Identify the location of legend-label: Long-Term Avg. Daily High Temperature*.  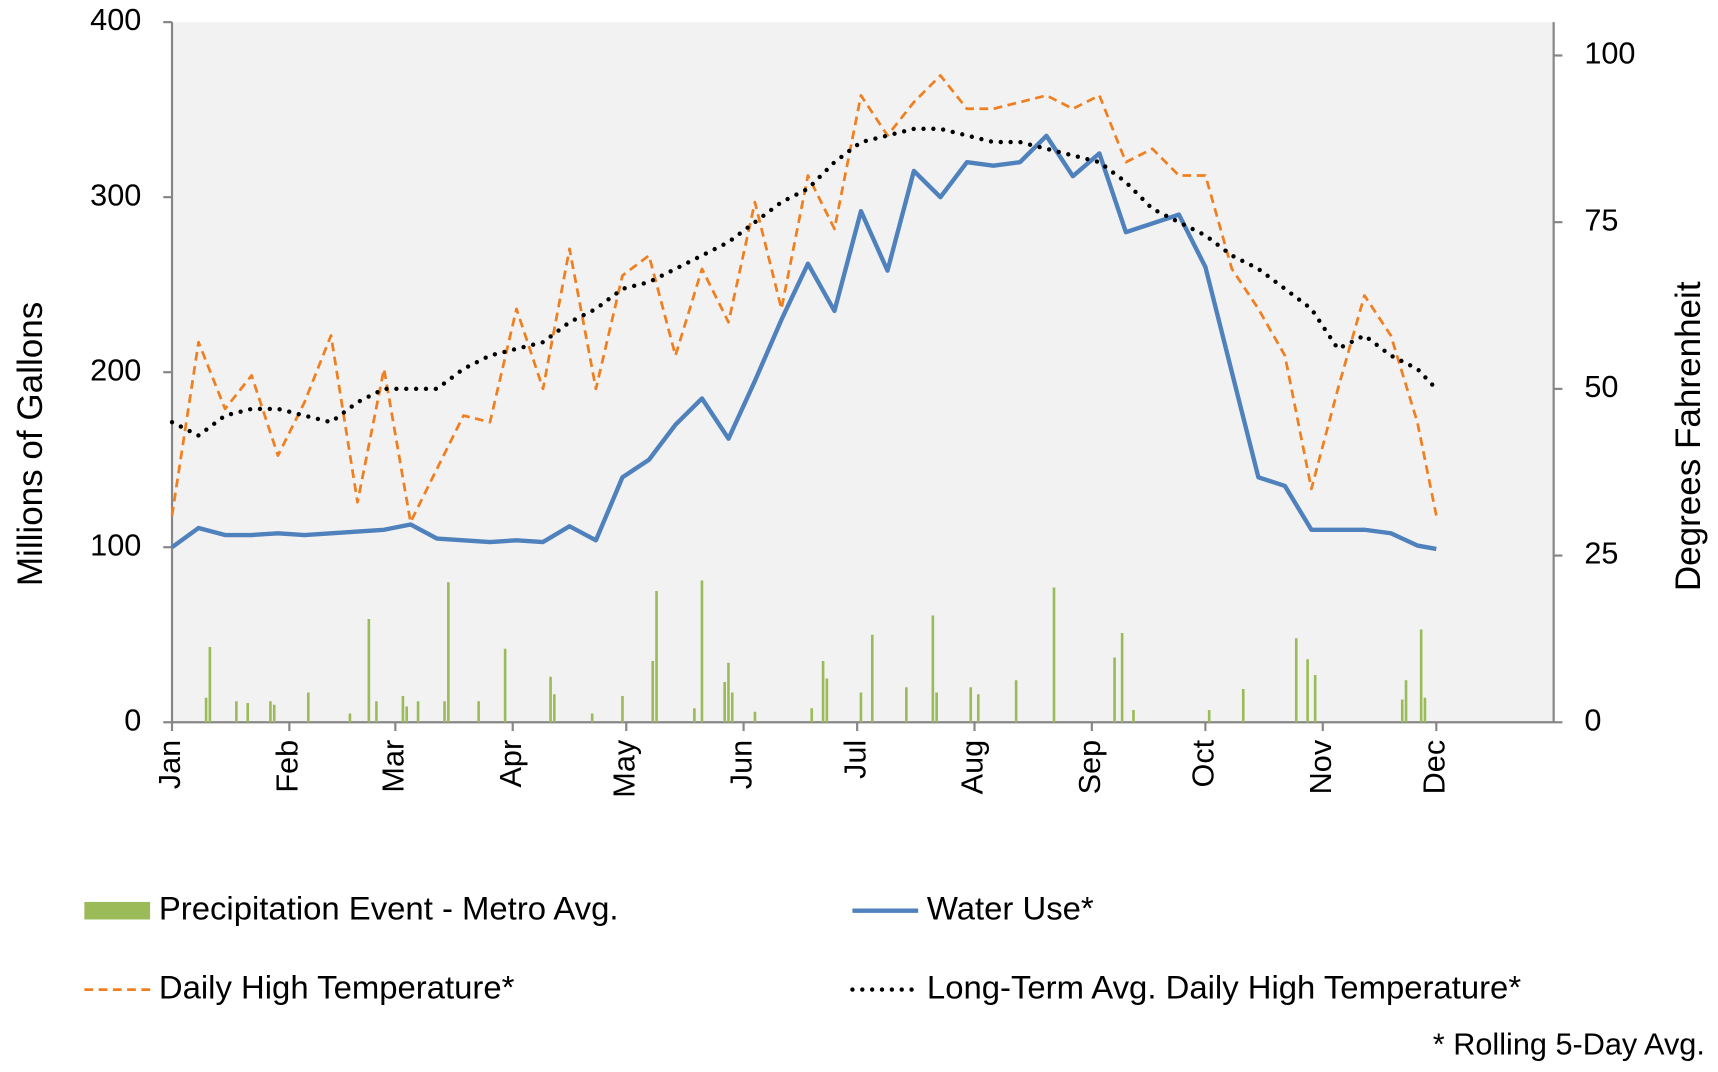
(1224, 986).